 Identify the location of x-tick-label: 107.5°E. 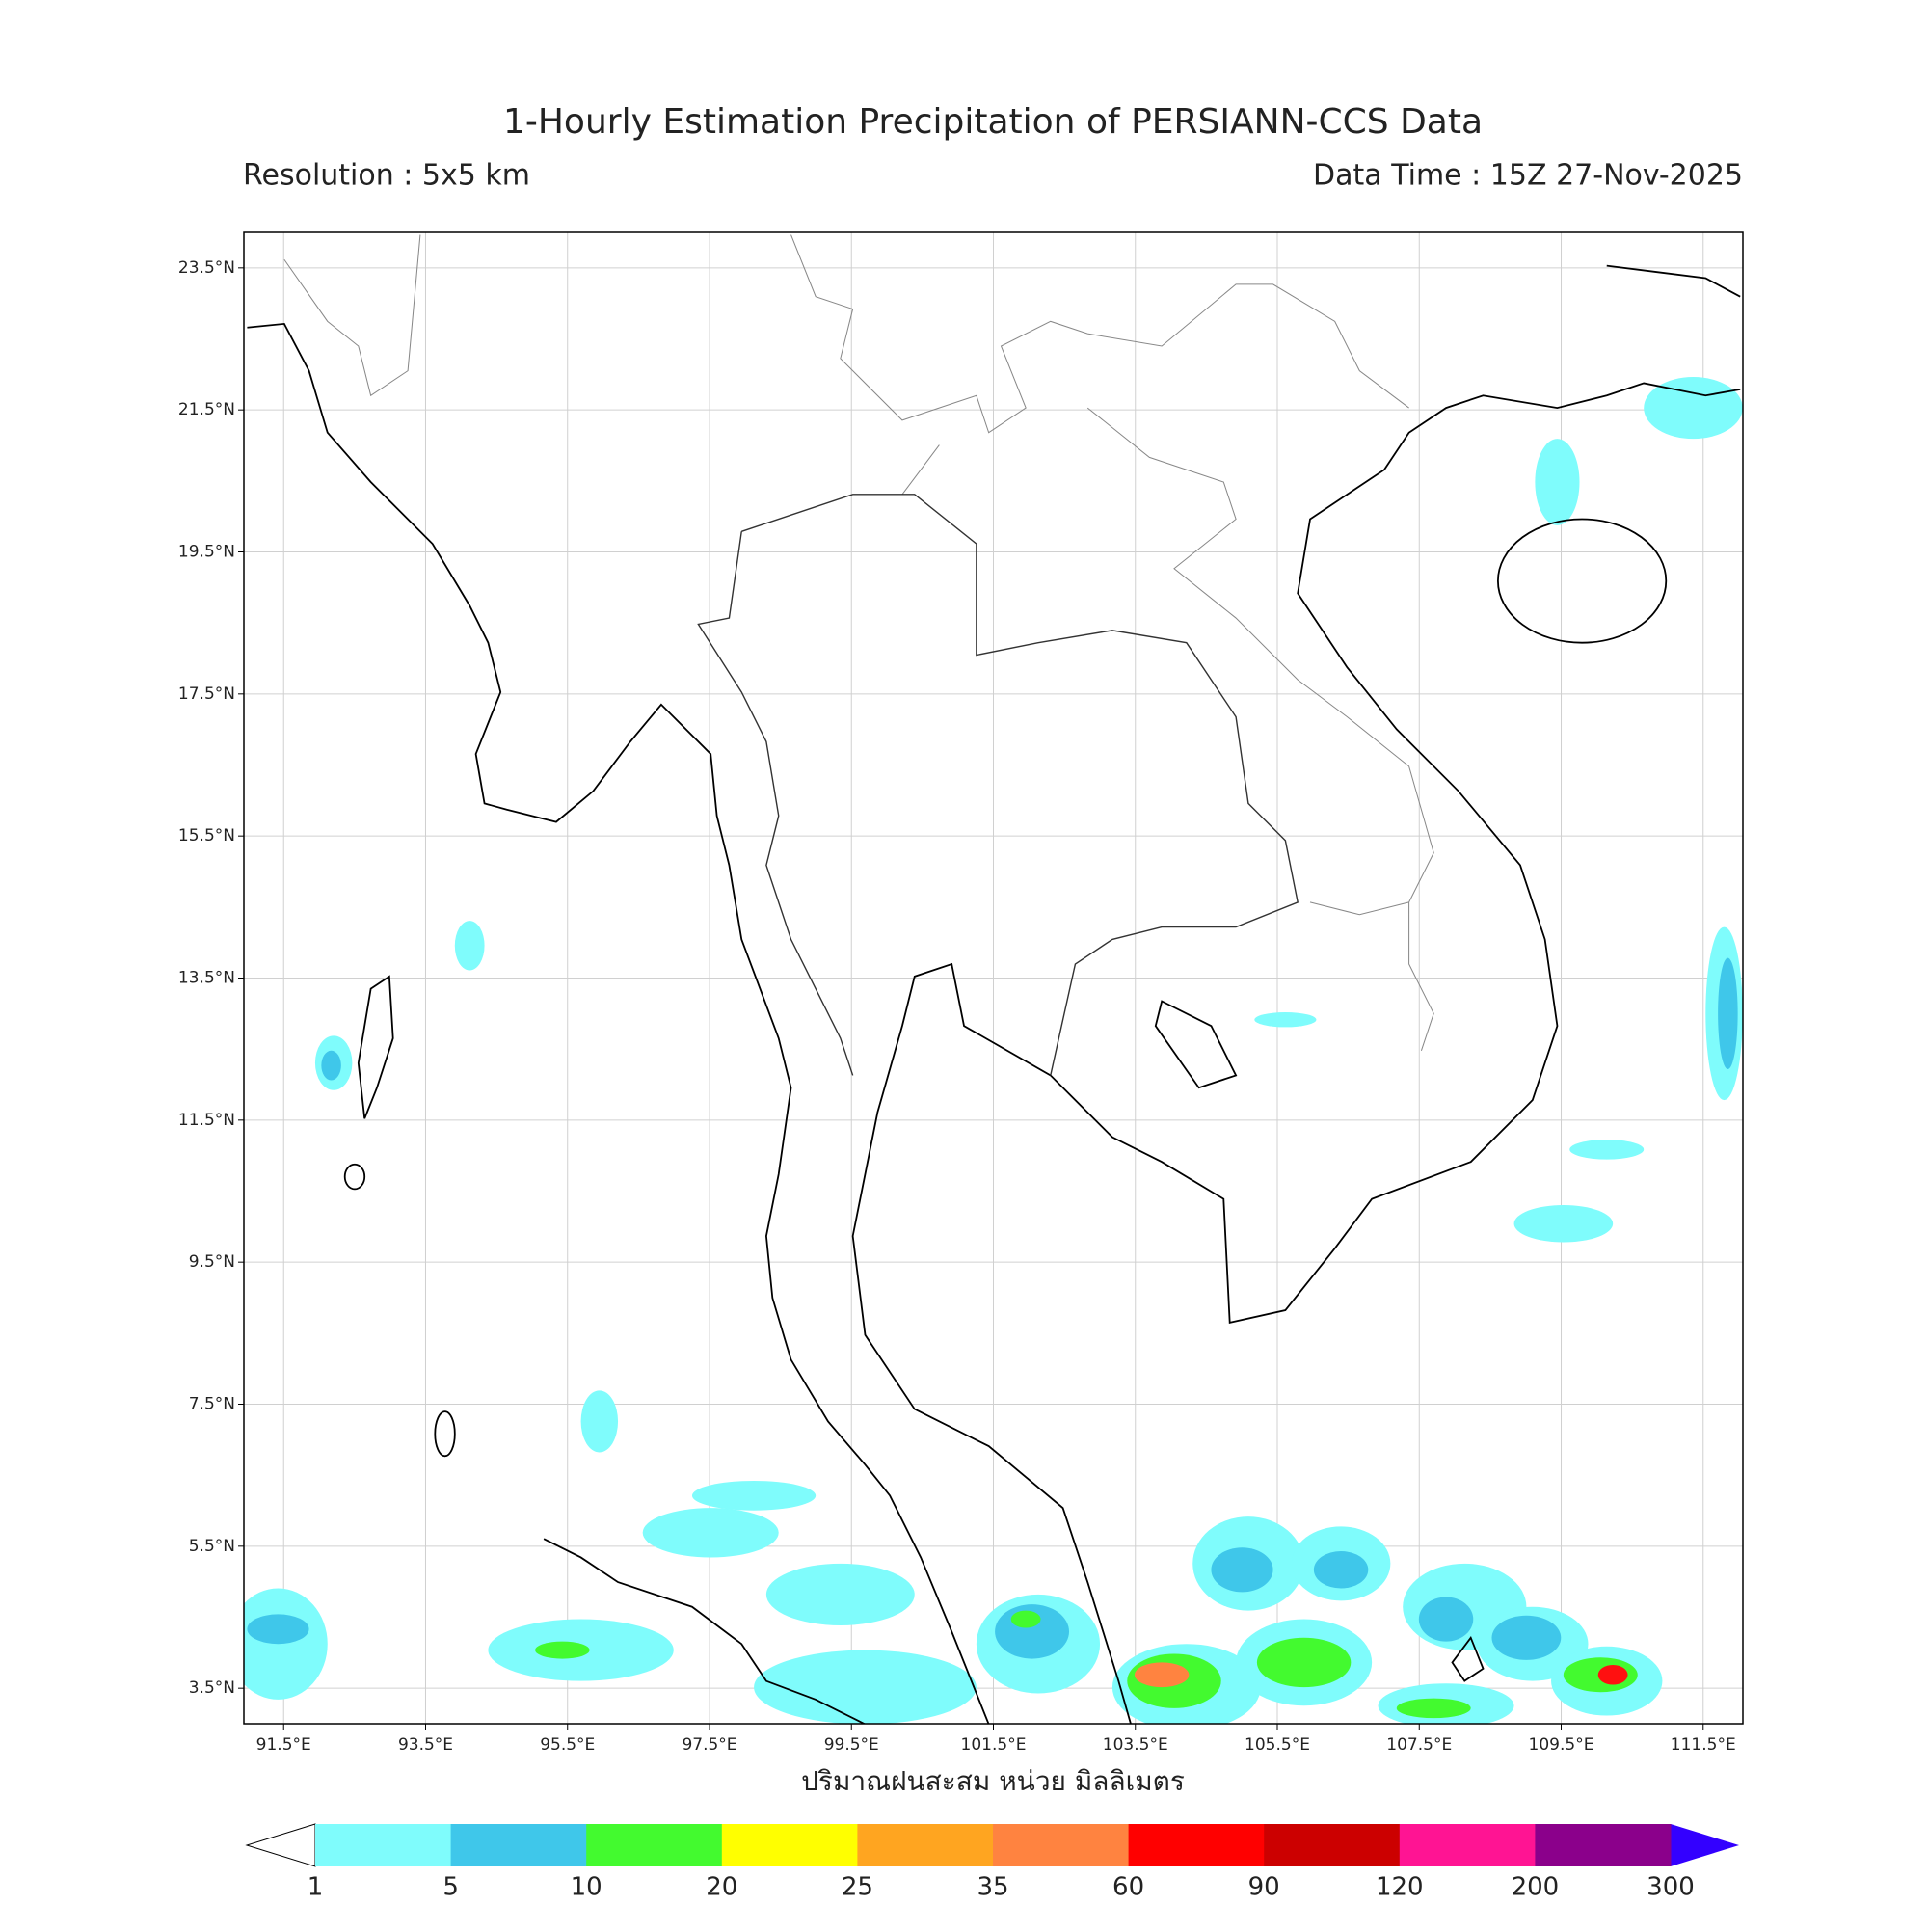
(1419, 1745).